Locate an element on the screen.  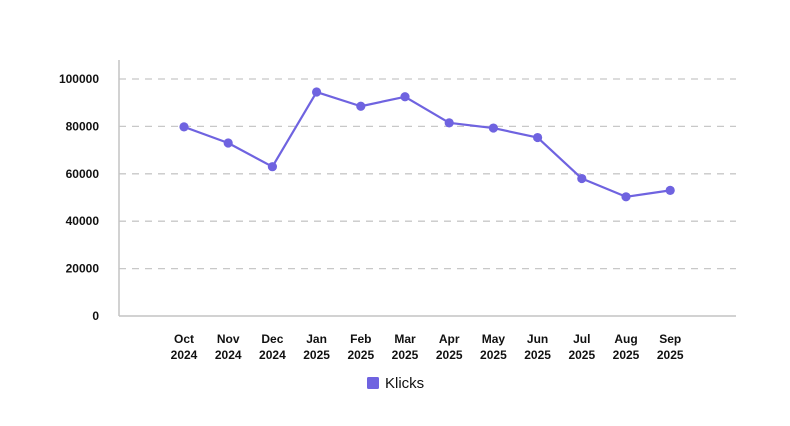
x-tick-label-month: Aug is located at coordinates (625, 339).